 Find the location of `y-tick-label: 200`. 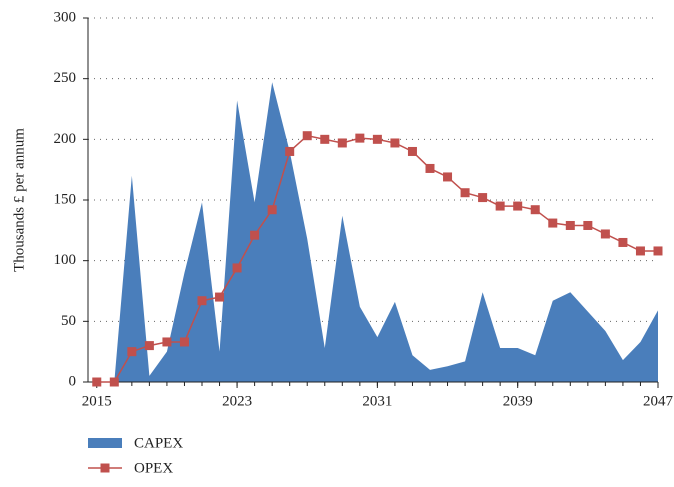

y-tick-label: 200 is located at coordinates (65, 139).